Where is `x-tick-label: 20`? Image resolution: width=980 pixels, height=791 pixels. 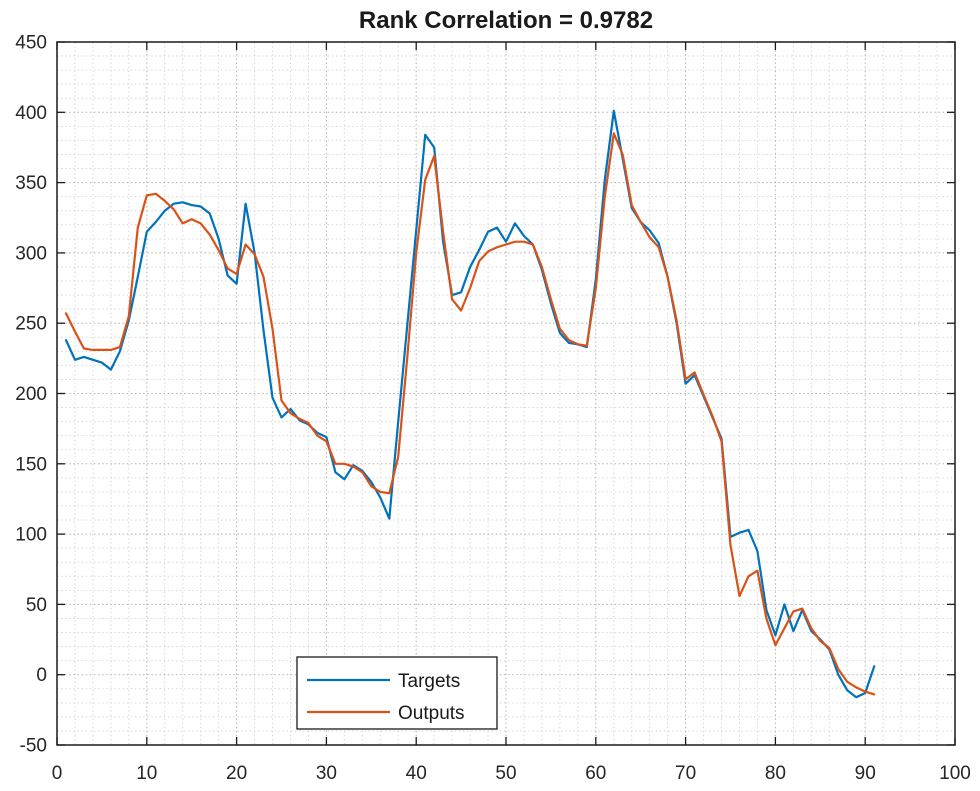
x-tick-label: 20 is located at coordinates (236, 773).